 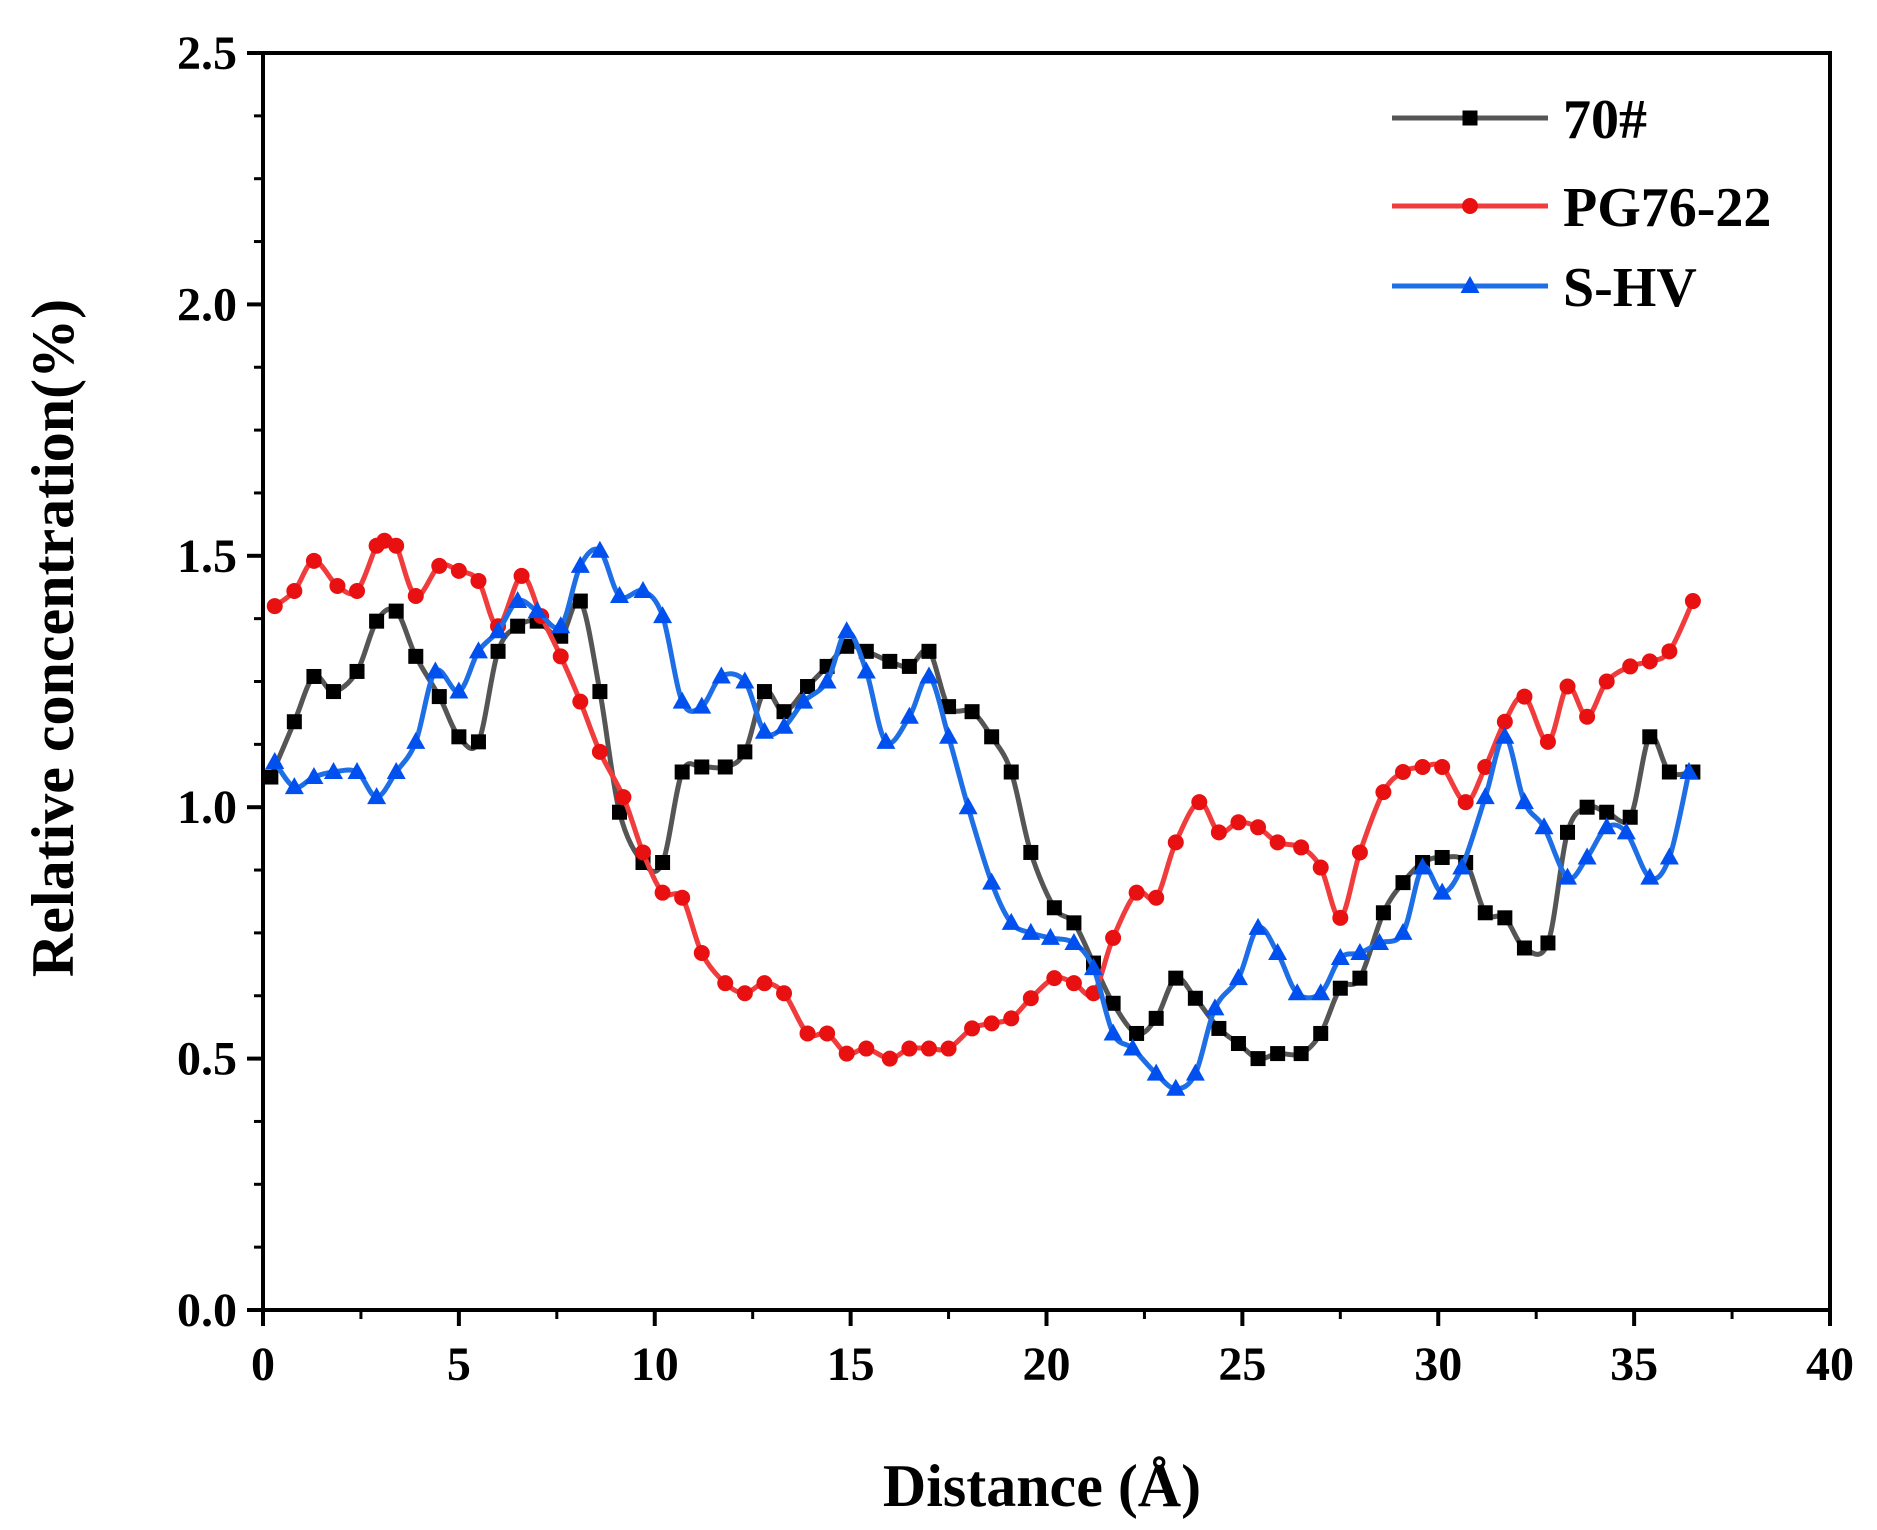 I want to click on legend-entry-pg76-22: PG76-22, so click(x=1581, y=208).